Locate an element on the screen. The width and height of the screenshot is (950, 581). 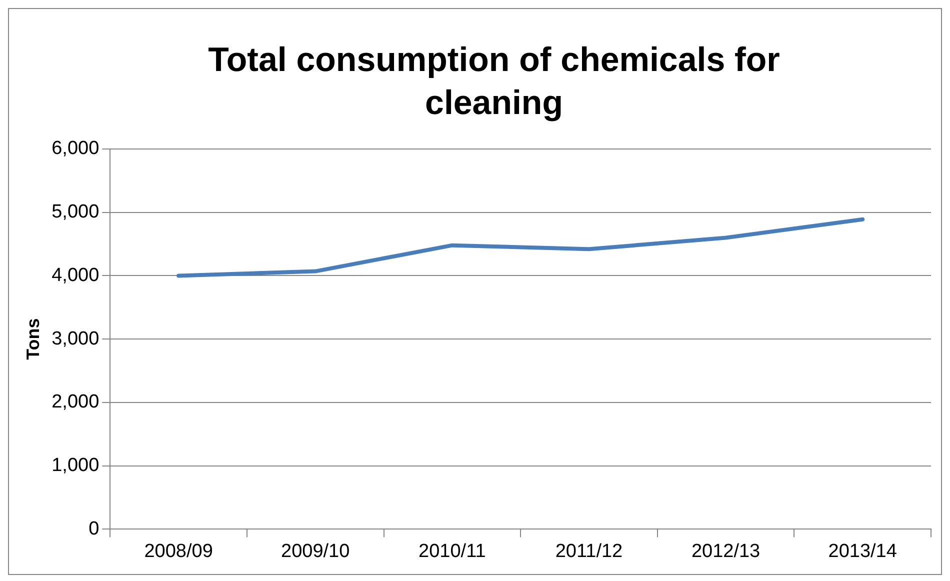
x-tick-label: 2013/14 is located at coordinates (863, 551).